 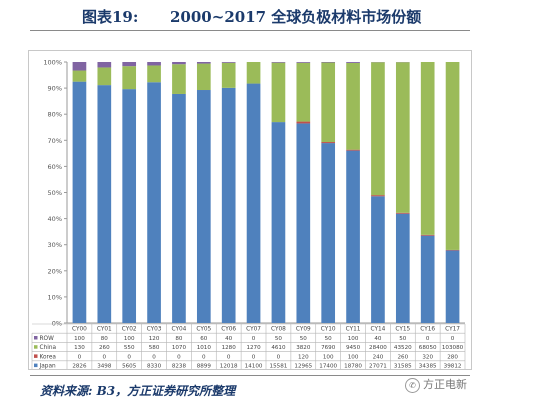 I want to click on bar-row-cy03, so click(x=154, y=64).